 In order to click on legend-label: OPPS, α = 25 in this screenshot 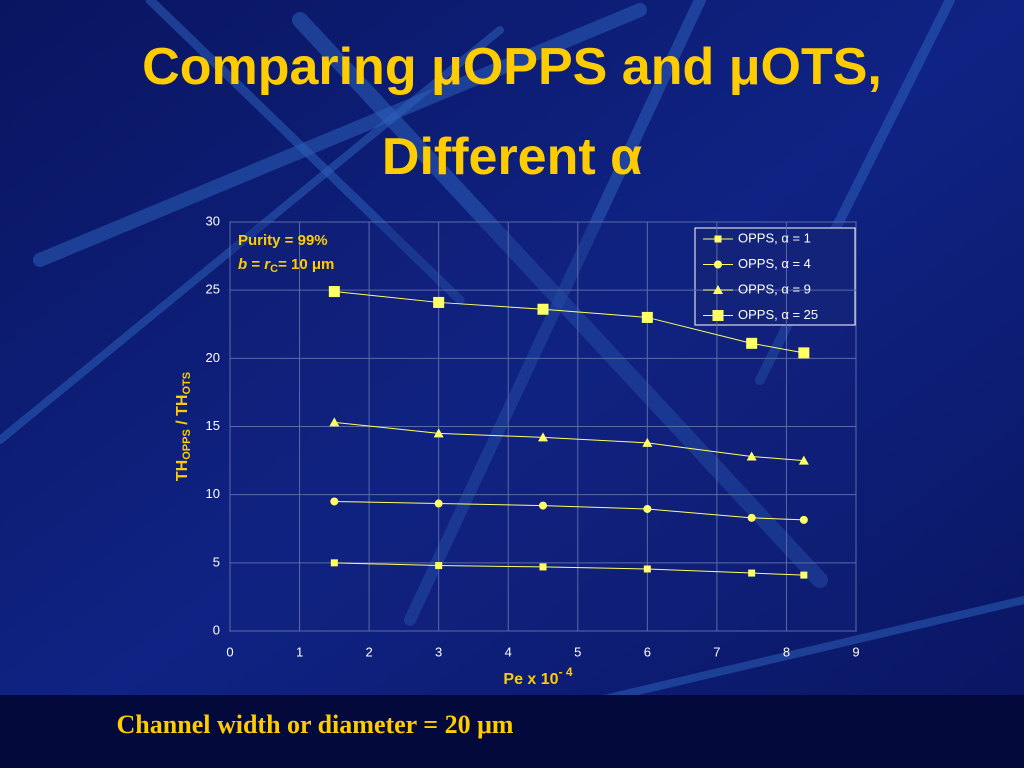, I will do `click(778, 314)`.